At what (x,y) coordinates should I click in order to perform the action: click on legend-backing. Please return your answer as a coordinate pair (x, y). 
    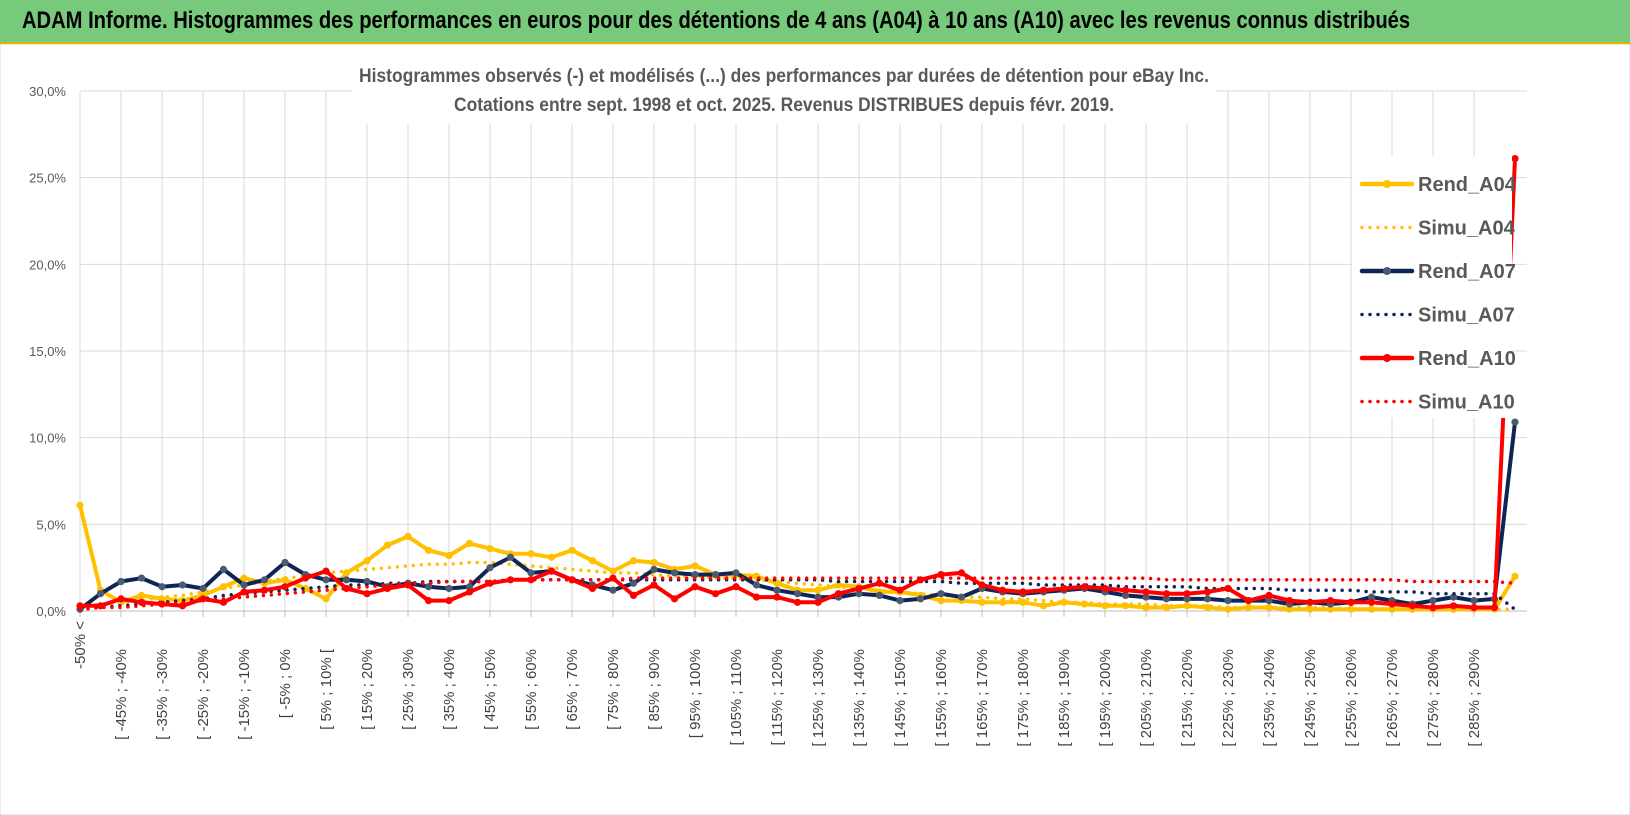
    Looking at the image, I should click on (1432, 287).